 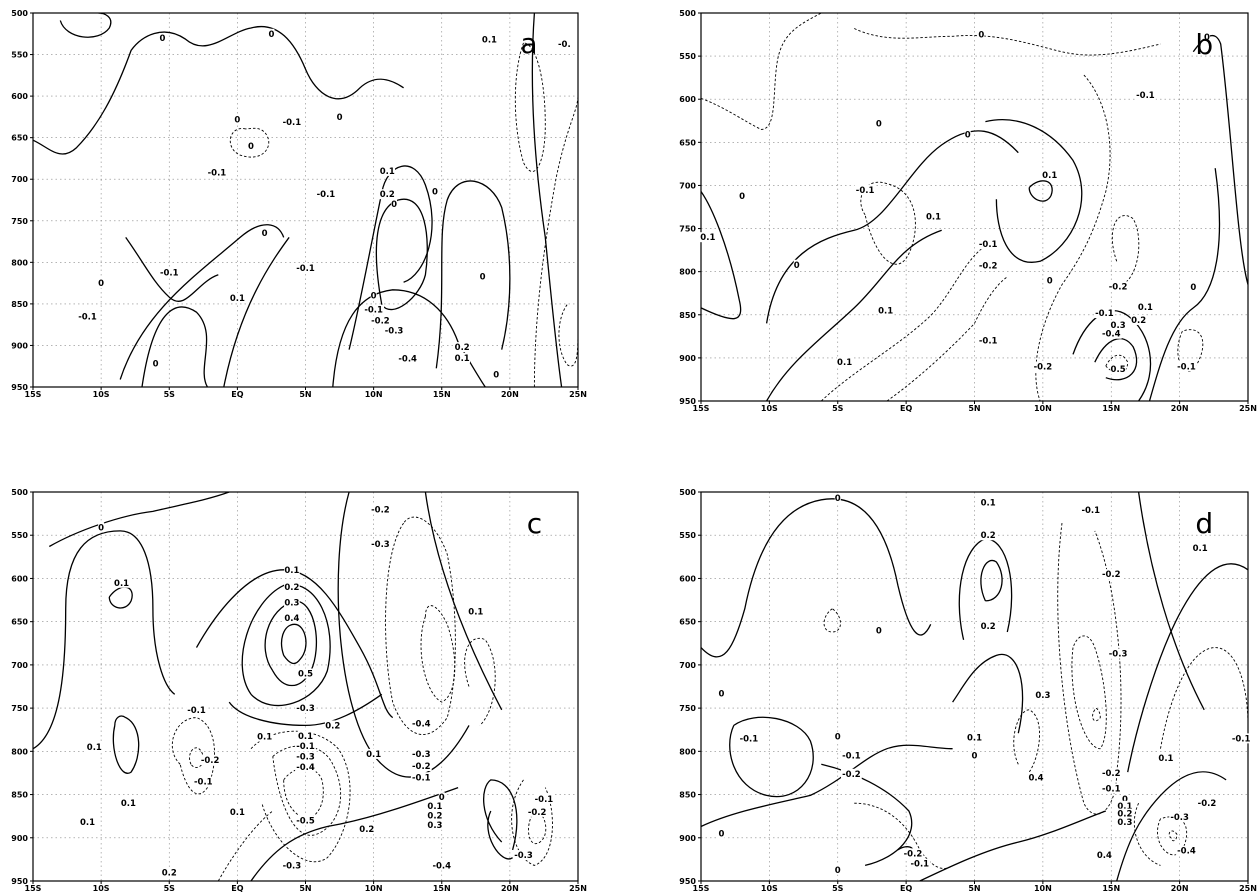 What do you see at coordinates (374, 888) in the screenshot?
I see `x-tick-label: 10N` at bounding box center [374, 888].